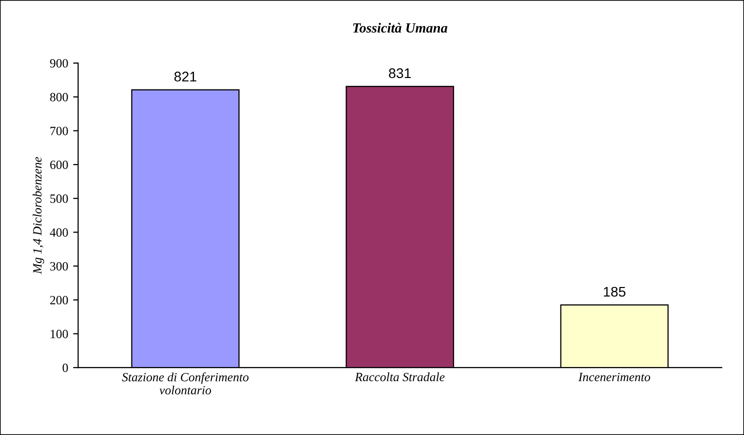  Describe the element at coordinates (59, 266) in the screenshot. I see `y-tick-label: 300` at that location.